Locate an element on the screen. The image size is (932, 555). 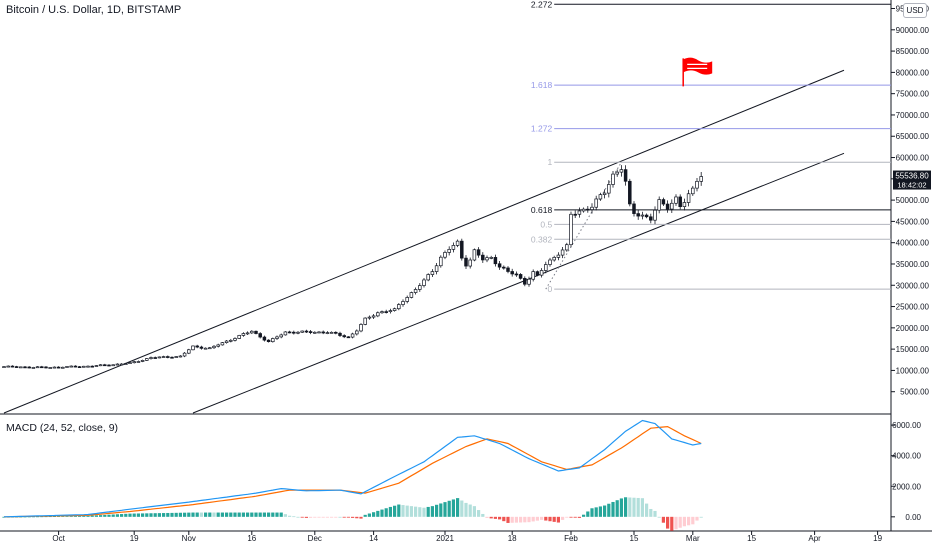
time-tick-label: Oct is located at coordinates (58, 538).